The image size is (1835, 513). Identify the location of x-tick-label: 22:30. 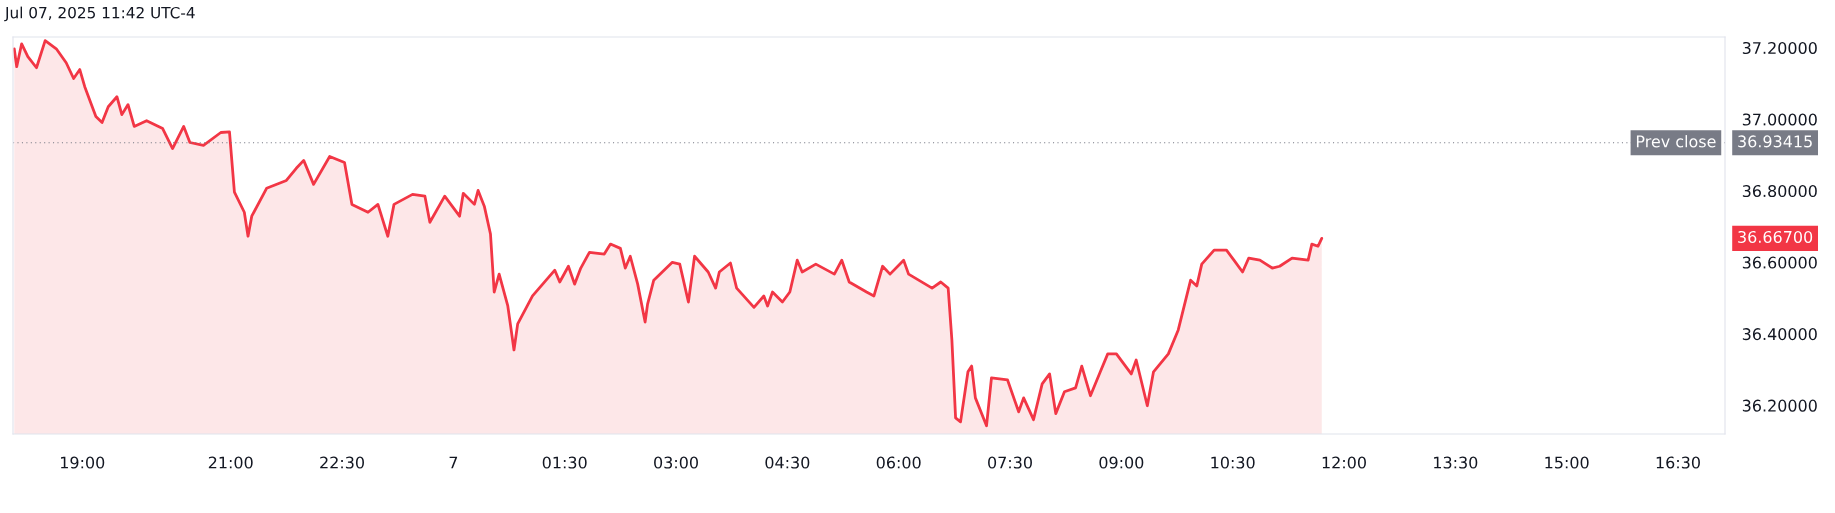
(342, 462).